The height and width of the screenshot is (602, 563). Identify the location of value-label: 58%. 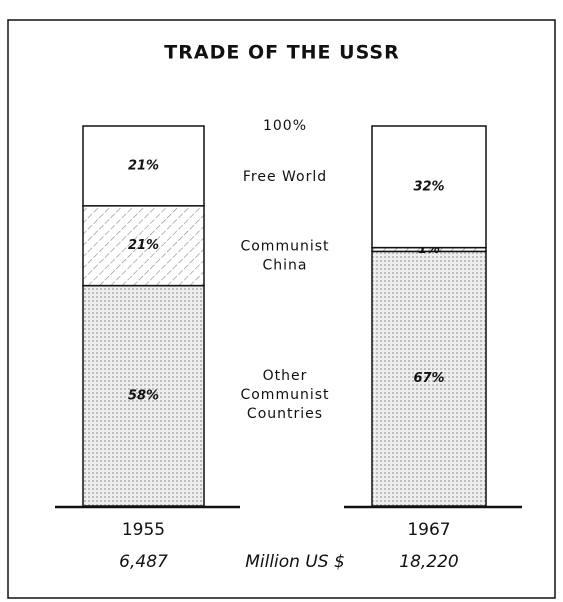
(143, 395).